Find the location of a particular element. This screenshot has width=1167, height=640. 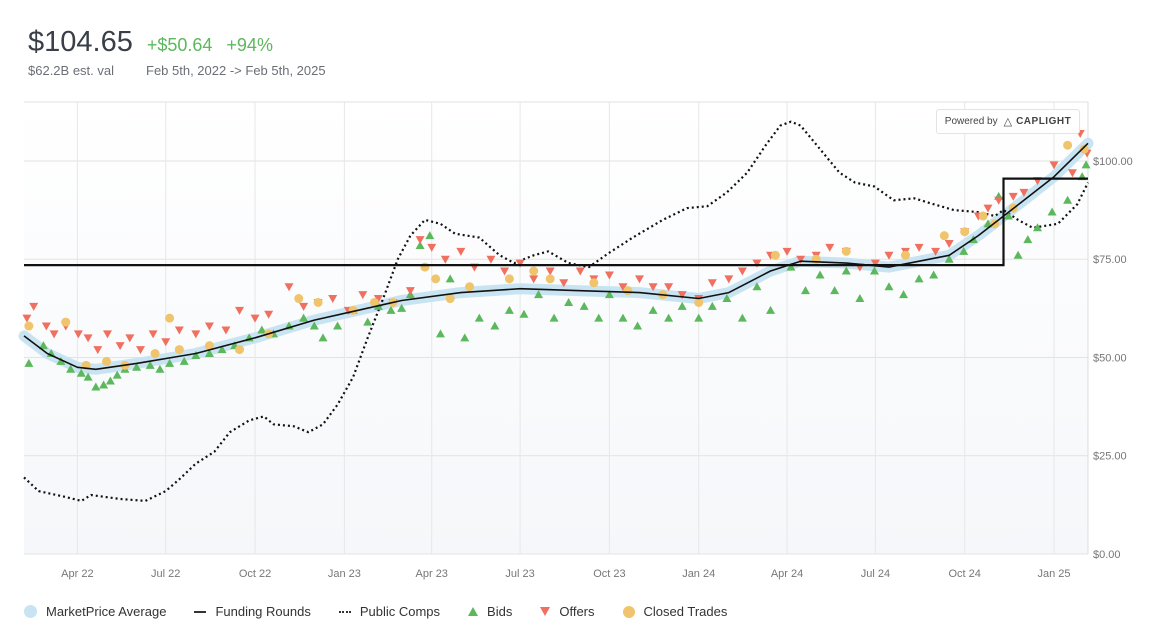

x-tick-label: Oct 23 is located at coordinates (609, 574).